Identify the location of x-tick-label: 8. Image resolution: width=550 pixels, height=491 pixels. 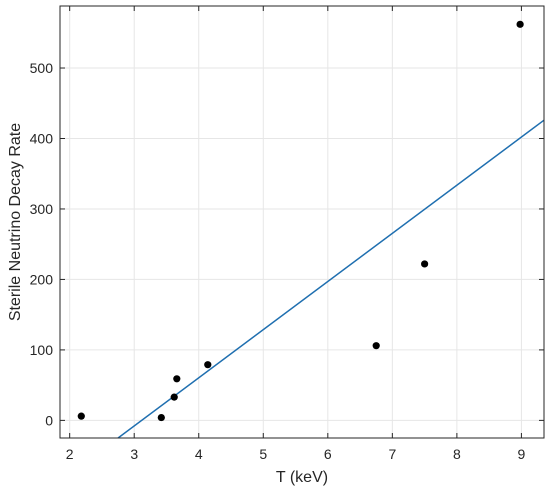
(457, 454).